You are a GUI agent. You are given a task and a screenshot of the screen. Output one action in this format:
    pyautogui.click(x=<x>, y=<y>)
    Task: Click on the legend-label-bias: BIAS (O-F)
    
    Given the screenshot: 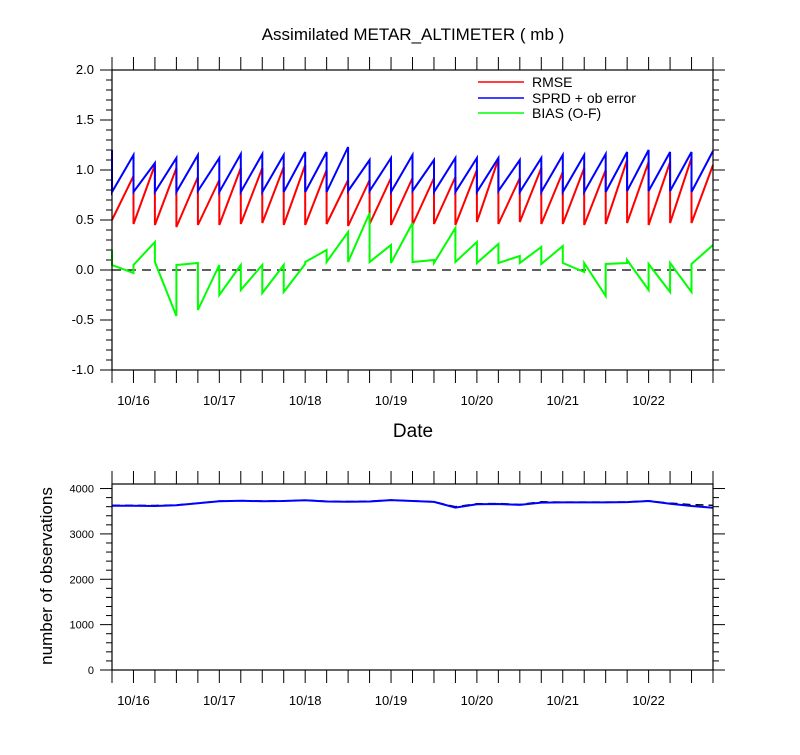 What is the action you would take?
    pyautogui.click(x=566, y=113)
    